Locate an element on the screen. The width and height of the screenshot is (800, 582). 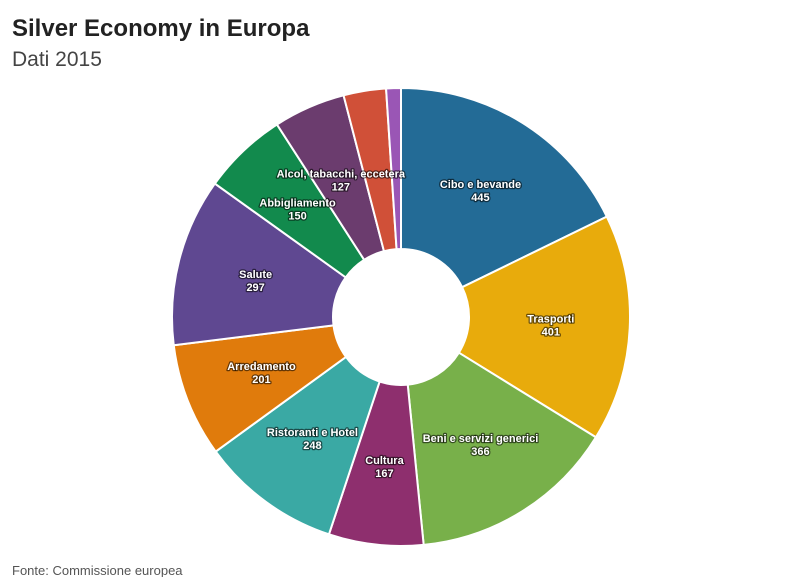
value-label: 201 is located at coordinates (261, 380).